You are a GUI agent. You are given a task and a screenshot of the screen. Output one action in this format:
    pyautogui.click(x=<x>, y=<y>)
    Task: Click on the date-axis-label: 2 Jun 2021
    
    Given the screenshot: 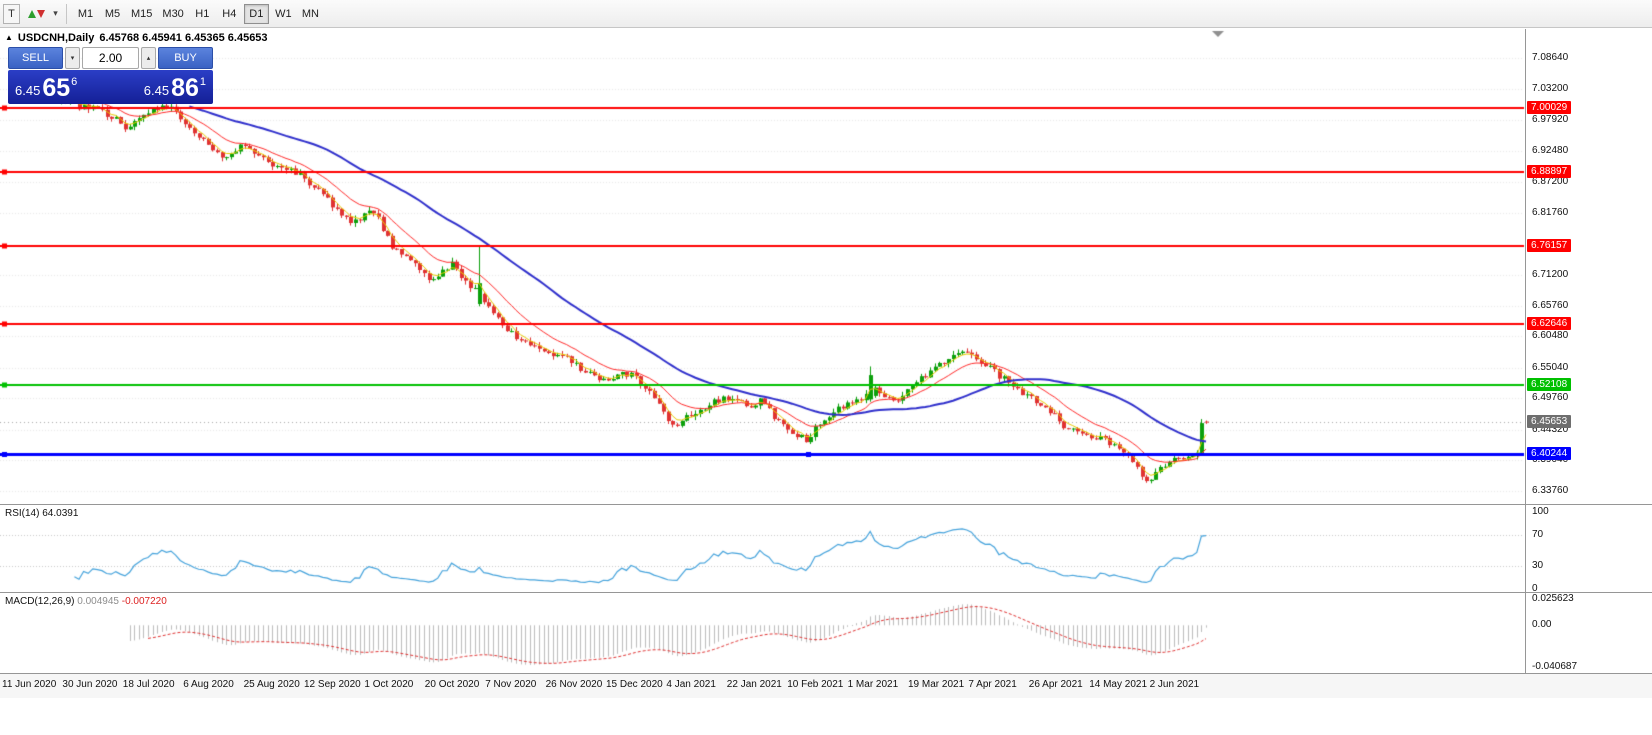 What is the action you would take?
    pyautogui.click(x=1174, y=684)
    